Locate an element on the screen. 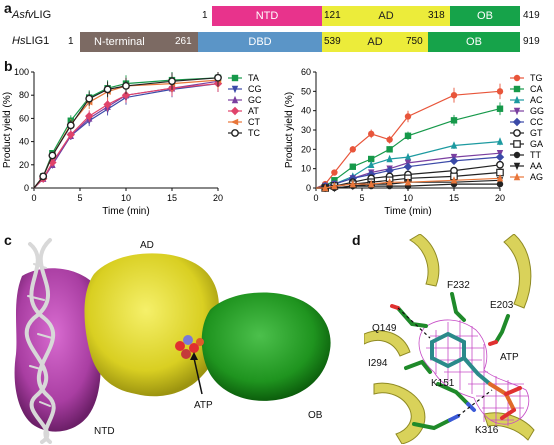 The width and height of the screenshot is (554, 445). hs-ad-label: AD is located at coordinates (375, 42).